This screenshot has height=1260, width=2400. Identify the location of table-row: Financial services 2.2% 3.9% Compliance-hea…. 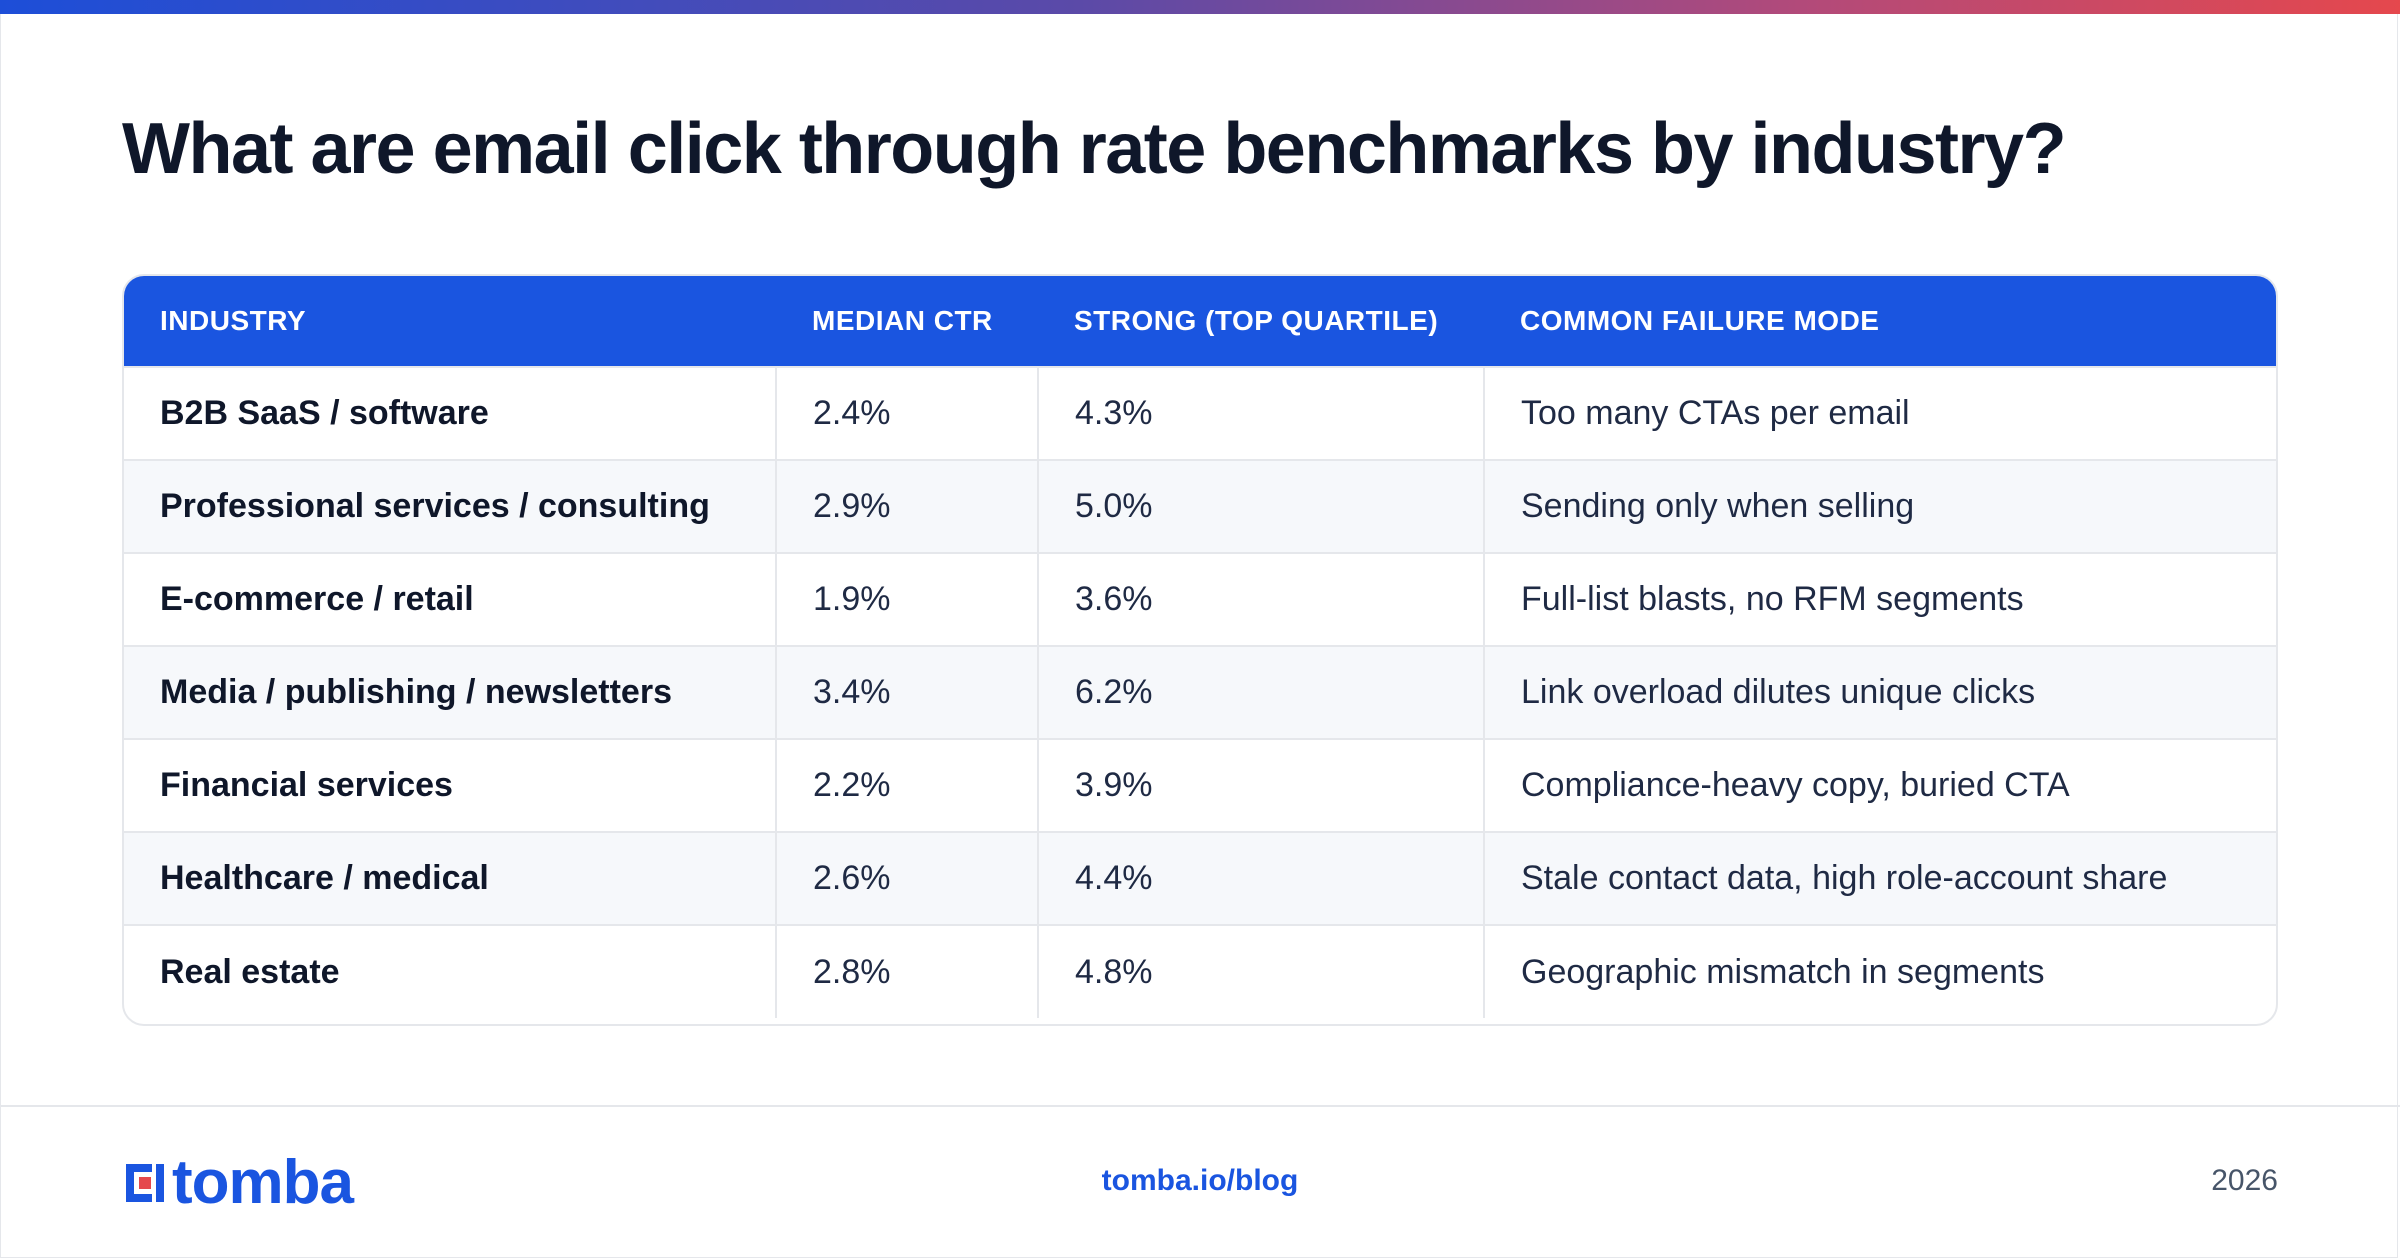
(1200, 785).